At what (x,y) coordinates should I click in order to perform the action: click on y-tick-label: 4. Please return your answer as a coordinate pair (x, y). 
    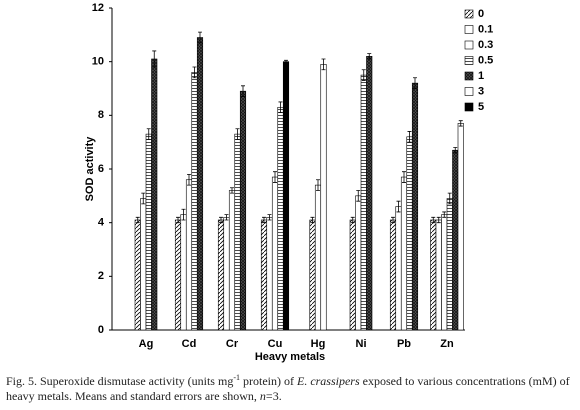
    Looking at the image, I should click on (101, 223).